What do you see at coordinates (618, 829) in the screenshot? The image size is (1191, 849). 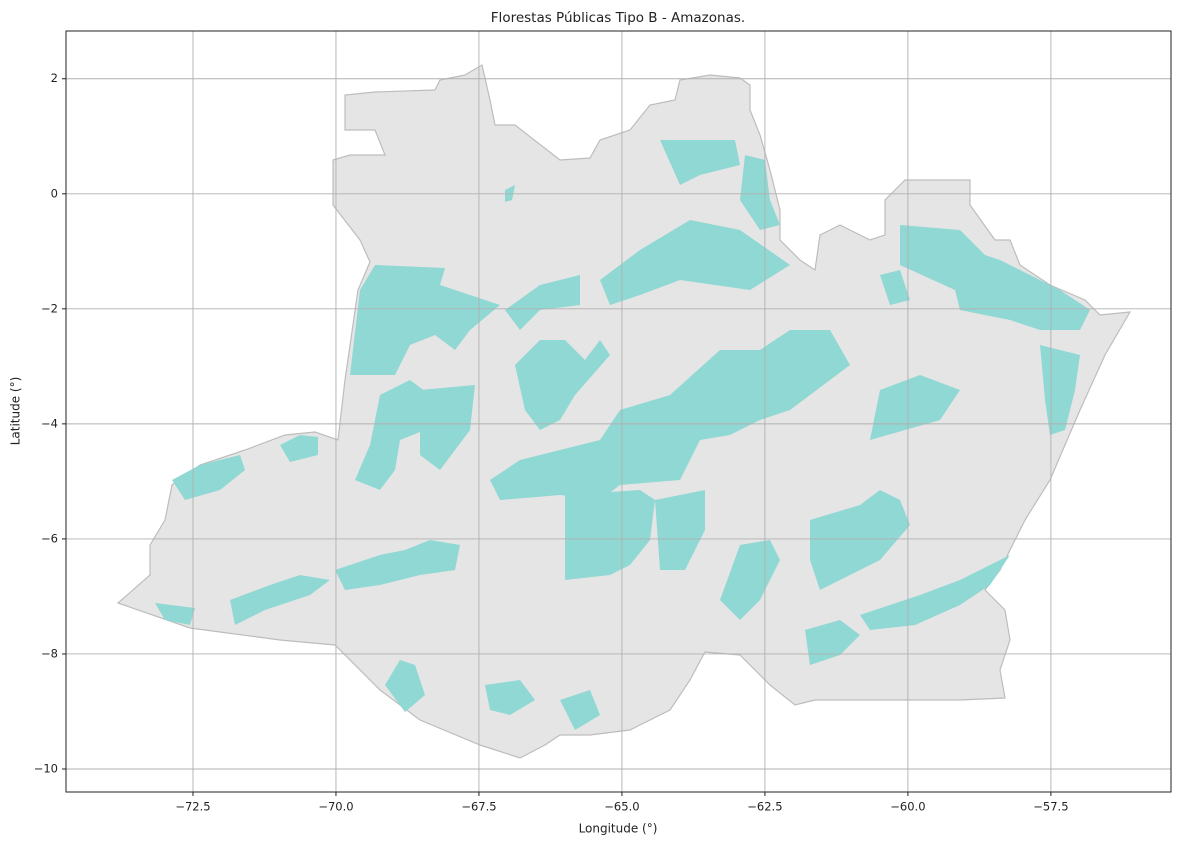 I see `x-axis-label: Longitude (°)` at bounding box center [618, 829].